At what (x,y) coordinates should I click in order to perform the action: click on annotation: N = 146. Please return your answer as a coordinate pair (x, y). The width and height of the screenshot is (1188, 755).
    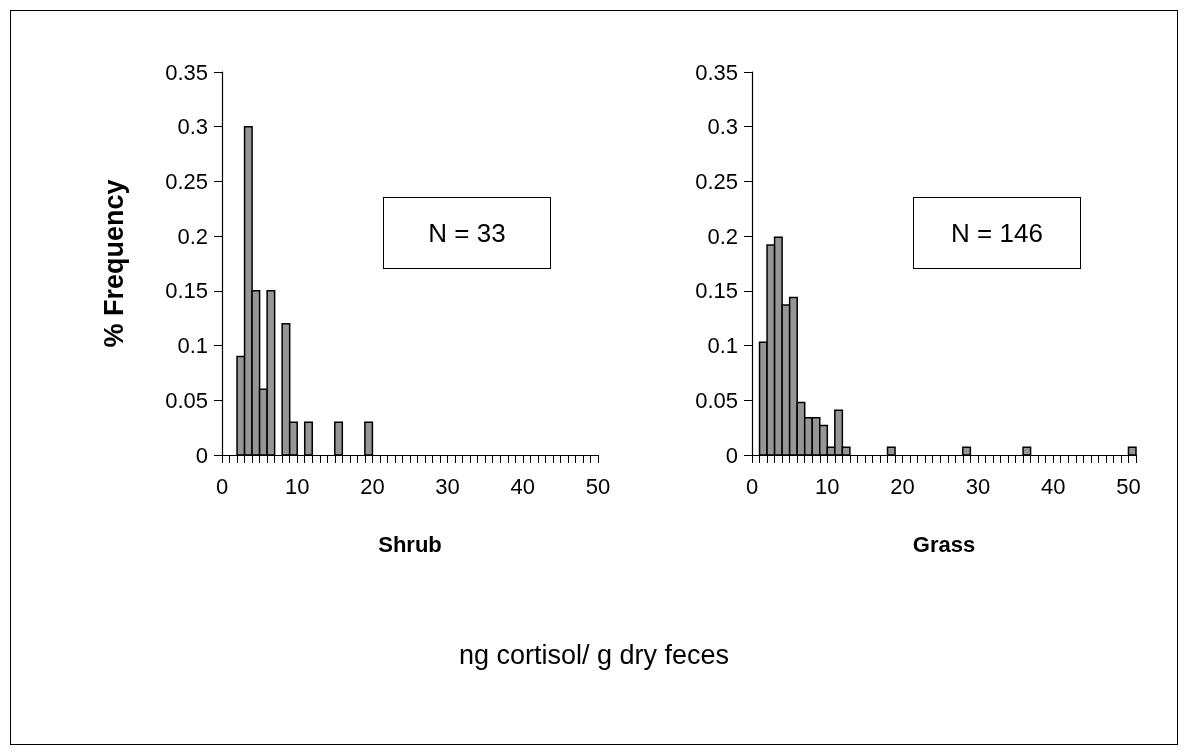
    Looking at the image, I should click on (997, 233).